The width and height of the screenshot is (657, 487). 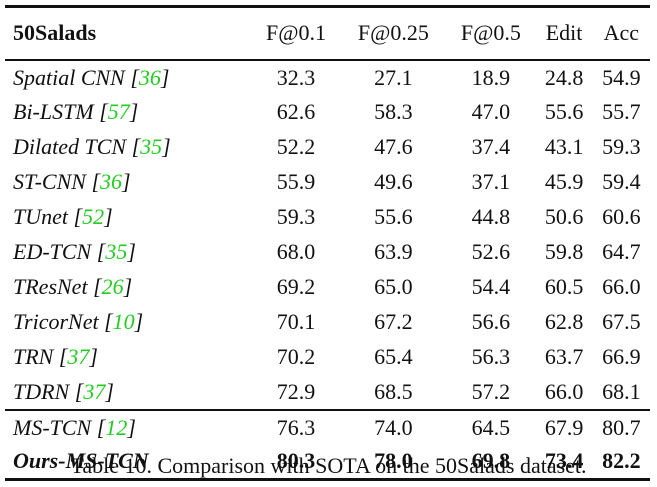 I want to click on metric-cell: 44.8, so click(x=491, y=216).